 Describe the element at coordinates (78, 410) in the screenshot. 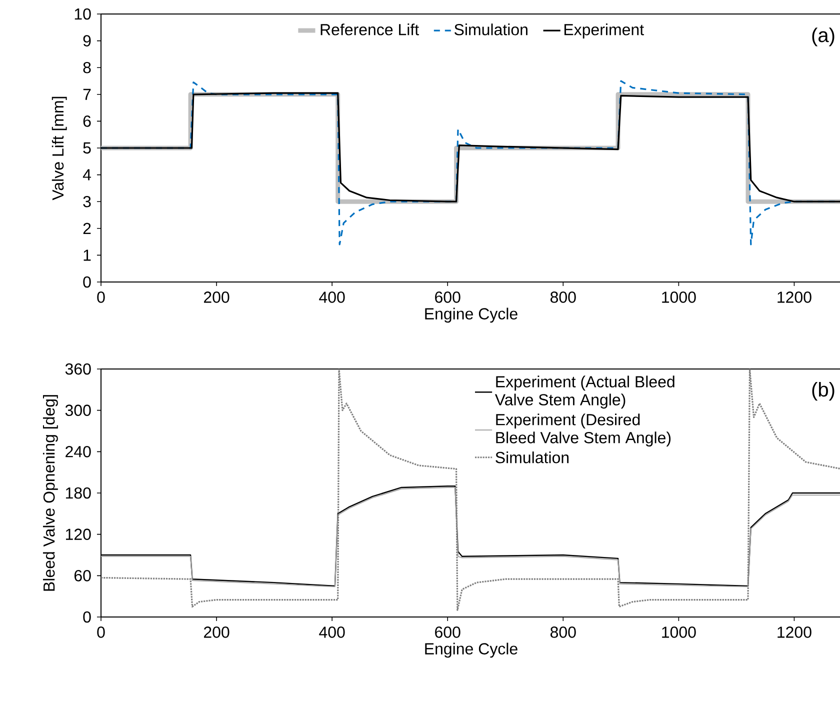

I see `y-tick-label: 300` at that location.